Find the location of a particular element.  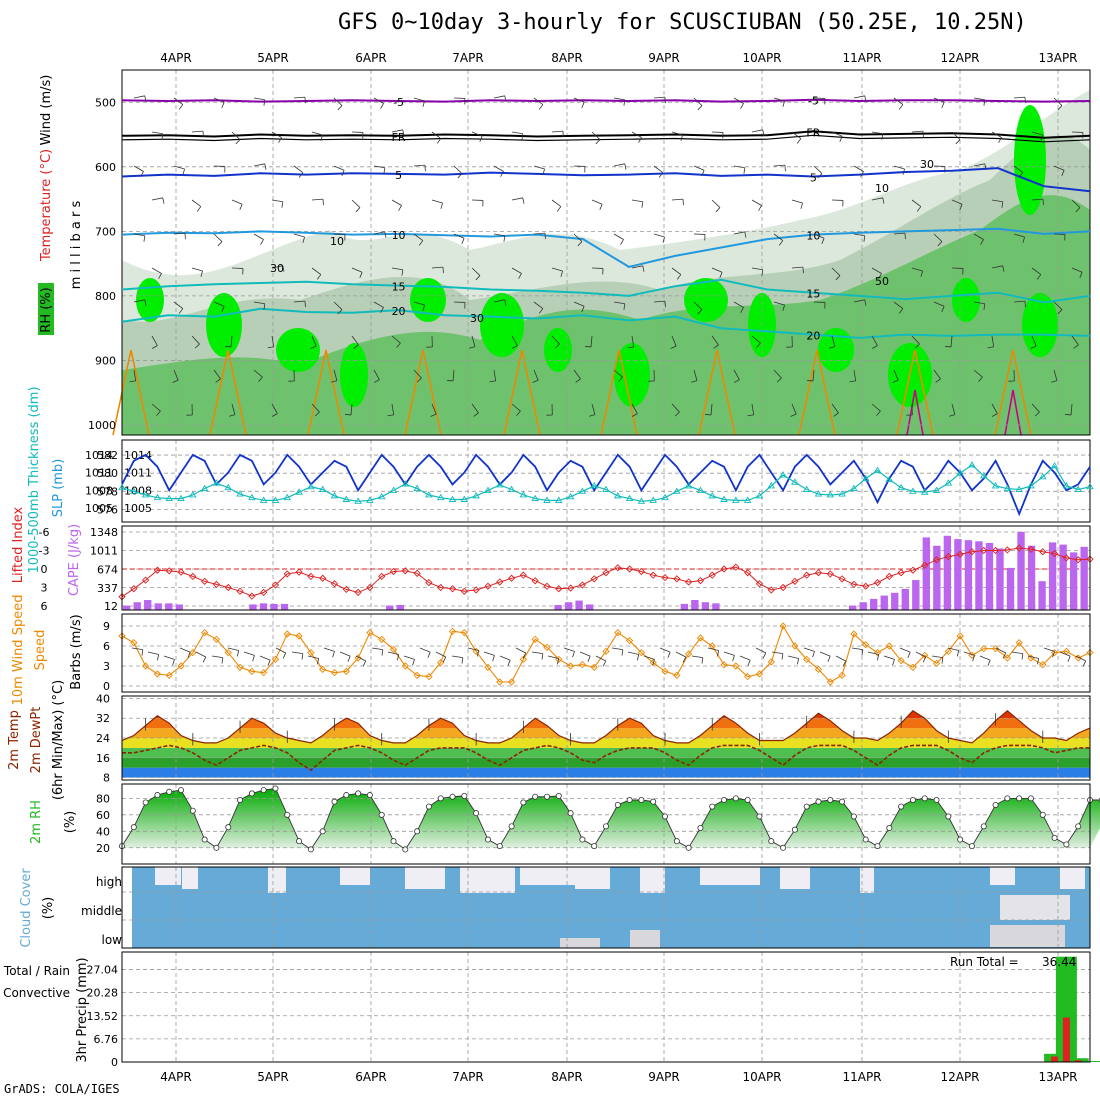

cloud-fill is located at coordinates (611, 907).